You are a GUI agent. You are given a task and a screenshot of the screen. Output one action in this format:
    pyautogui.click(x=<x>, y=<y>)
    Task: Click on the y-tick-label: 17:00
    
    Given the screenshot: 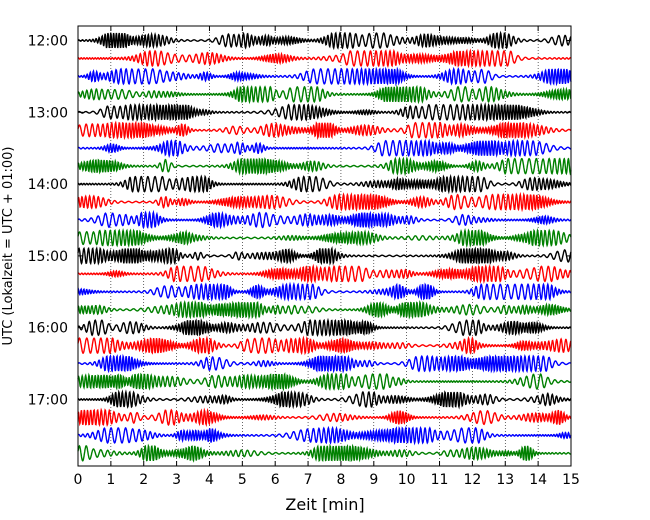 What is the action you would take?
    pyautogui.click(x=48, y=401)
    